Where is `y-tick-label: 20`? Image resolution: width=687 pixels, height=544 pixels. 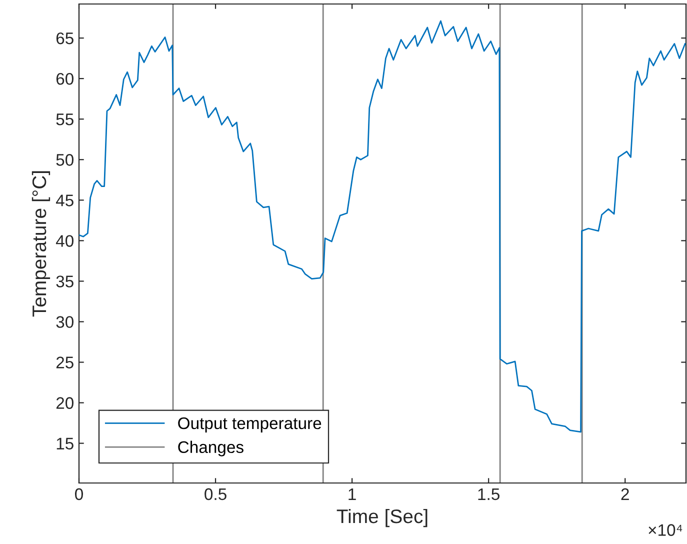
y-tick-label: 20 is located at coordinates (65, 403).